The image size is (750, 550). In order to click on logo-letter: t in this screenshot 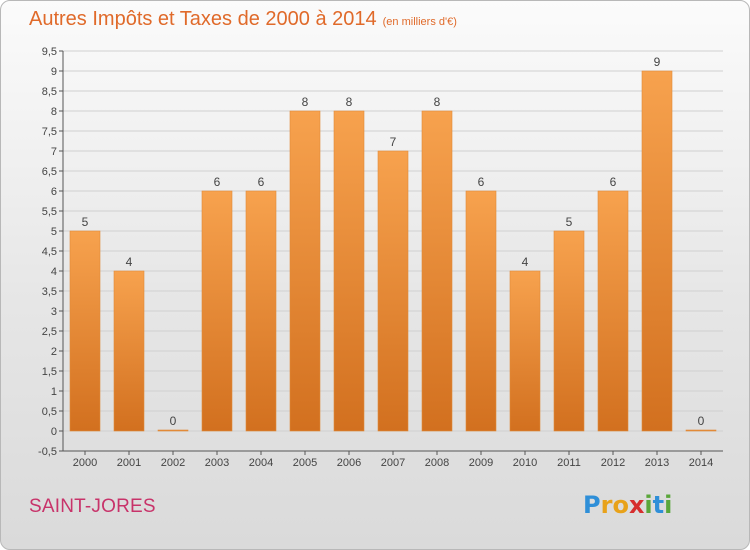, I will do `click(658, 505)`.